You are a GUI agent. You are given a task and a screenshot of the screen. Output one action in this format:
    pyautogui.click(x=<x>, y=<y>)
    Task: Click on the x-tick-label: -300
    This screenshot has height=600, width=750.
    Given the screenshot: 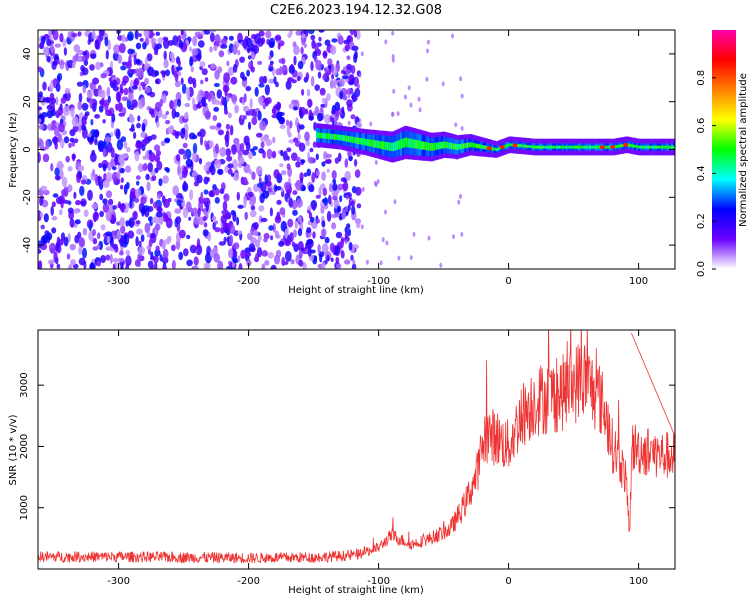 What is the action you would take?
    pyautogui.click(x=118, y=581)
    